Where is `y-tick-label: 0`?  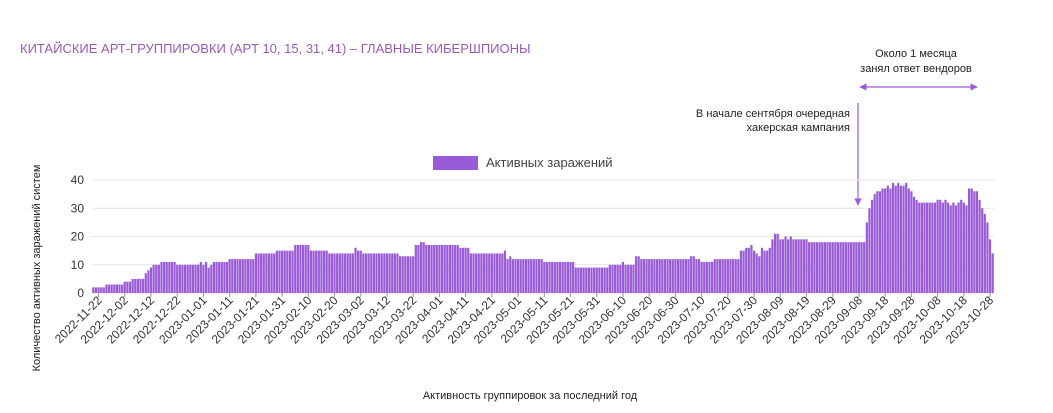 y-tick-label: 0 is located at coordinates (80, 293).